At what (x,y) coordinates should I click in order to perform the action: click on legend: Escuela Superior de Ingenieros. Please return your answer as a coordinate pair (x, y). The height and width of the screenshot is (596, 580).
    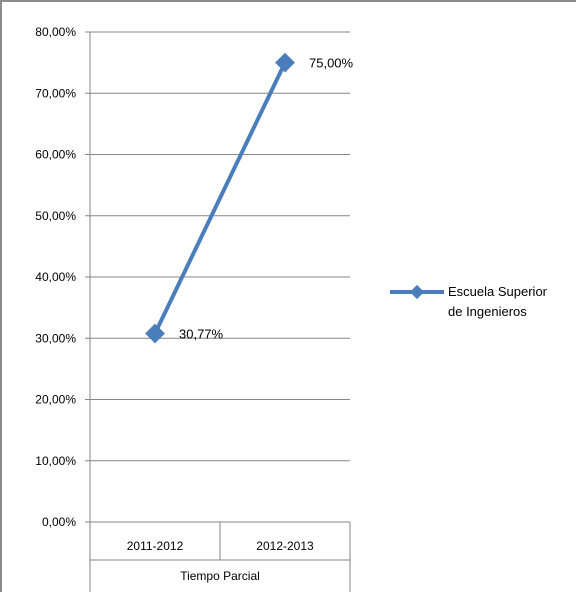
    Looking at the image, I should click on (469, 301).